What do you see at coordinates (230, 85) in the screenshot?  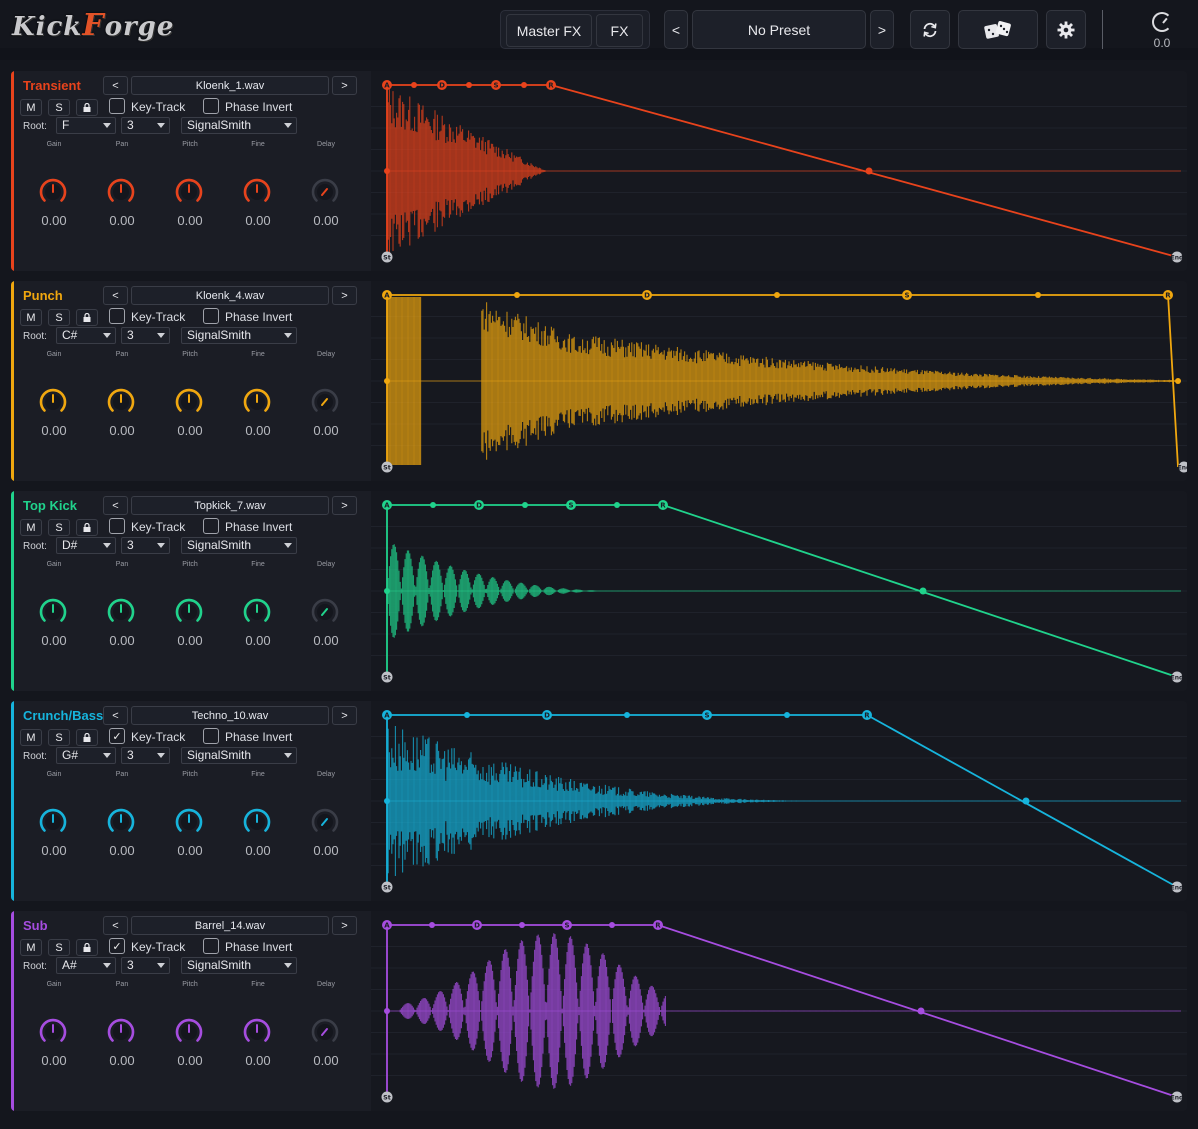 I see `sample-file-name: Kloenk_1.wav` at bounding box center [230, 85].